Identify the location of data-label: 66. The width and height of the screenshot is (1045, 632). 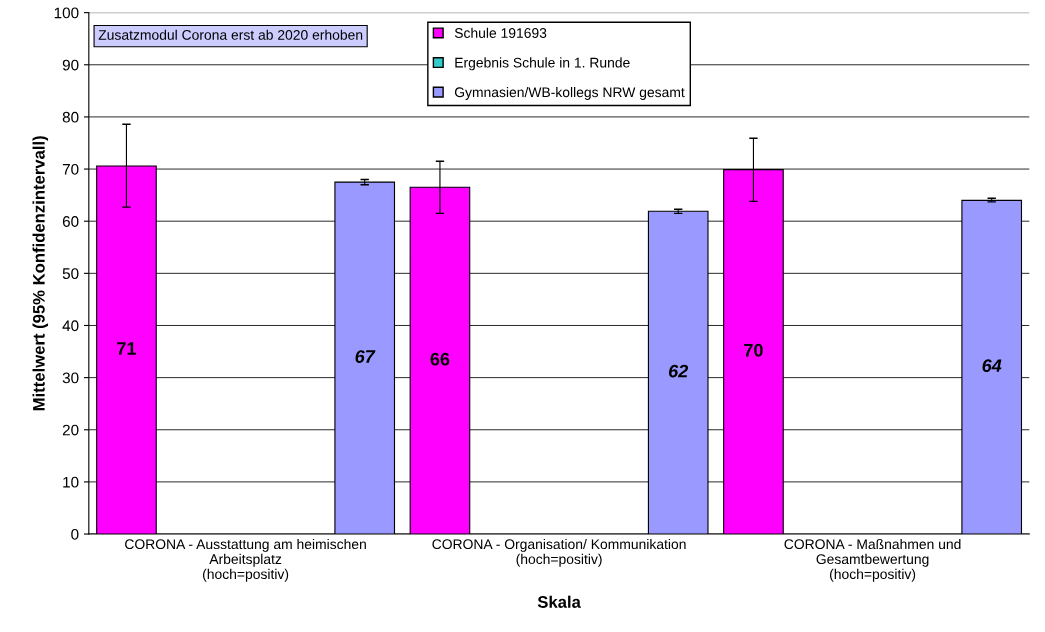
(440, 359).